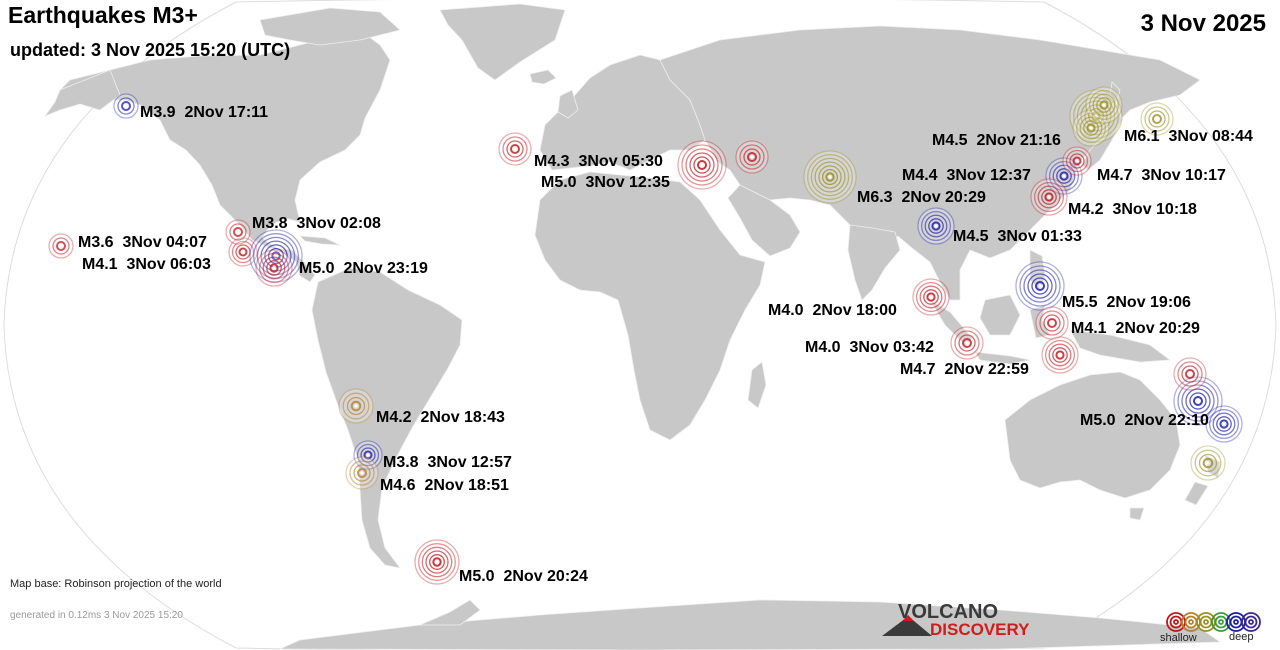  What do you see at coordinates (440, 417) in the screenshot?
I see `quake-label: M4.2 2Nov 18:43` at bounding box center [440, 417].